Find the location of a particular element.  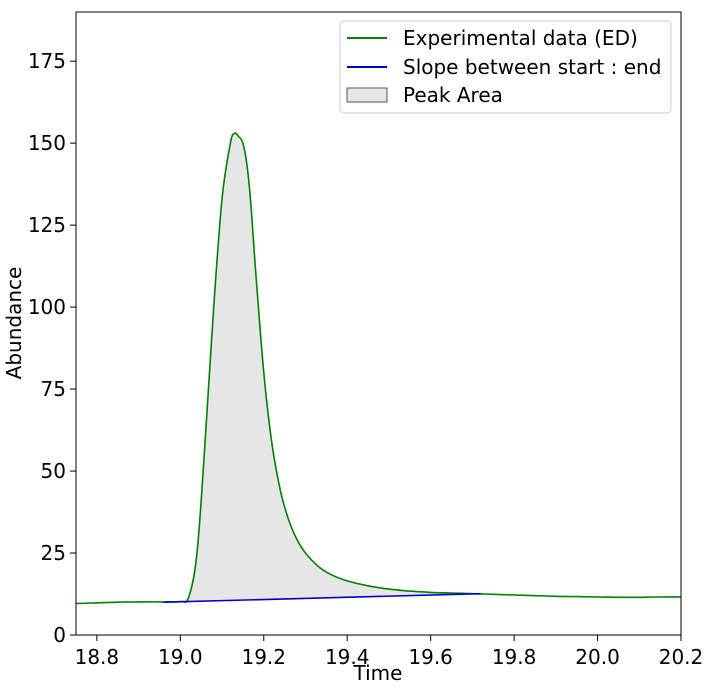

x-tick-label: 19.4 is located at coordinates (347, 657).